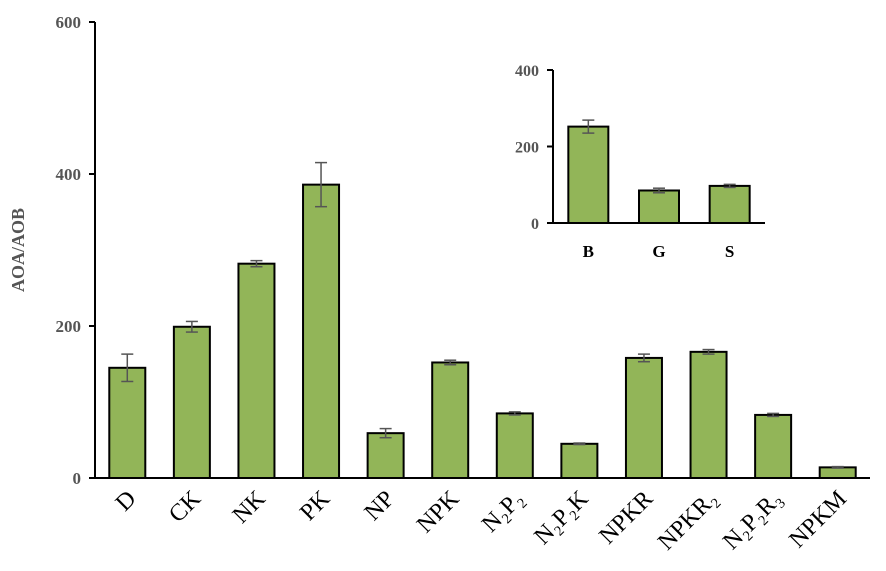 This screenshot has width=886, height=571. Describe the element at coordinates (658, 251) in the screenshot. I see `x-tick-label: G` at that location.